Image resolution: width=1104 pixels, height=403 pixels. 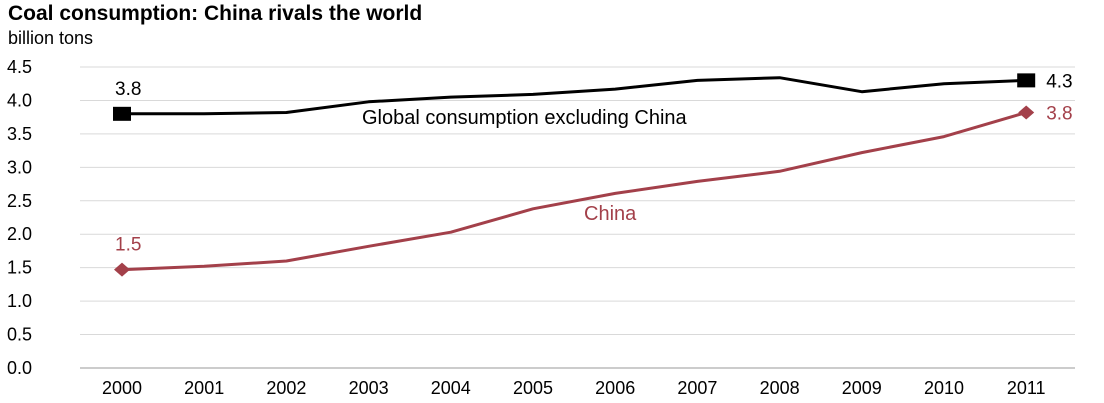 What do you see at coordinates (128, 245) in the screenshot?
I see `start-value-label: 1.5` at bounding box center [128, 245].